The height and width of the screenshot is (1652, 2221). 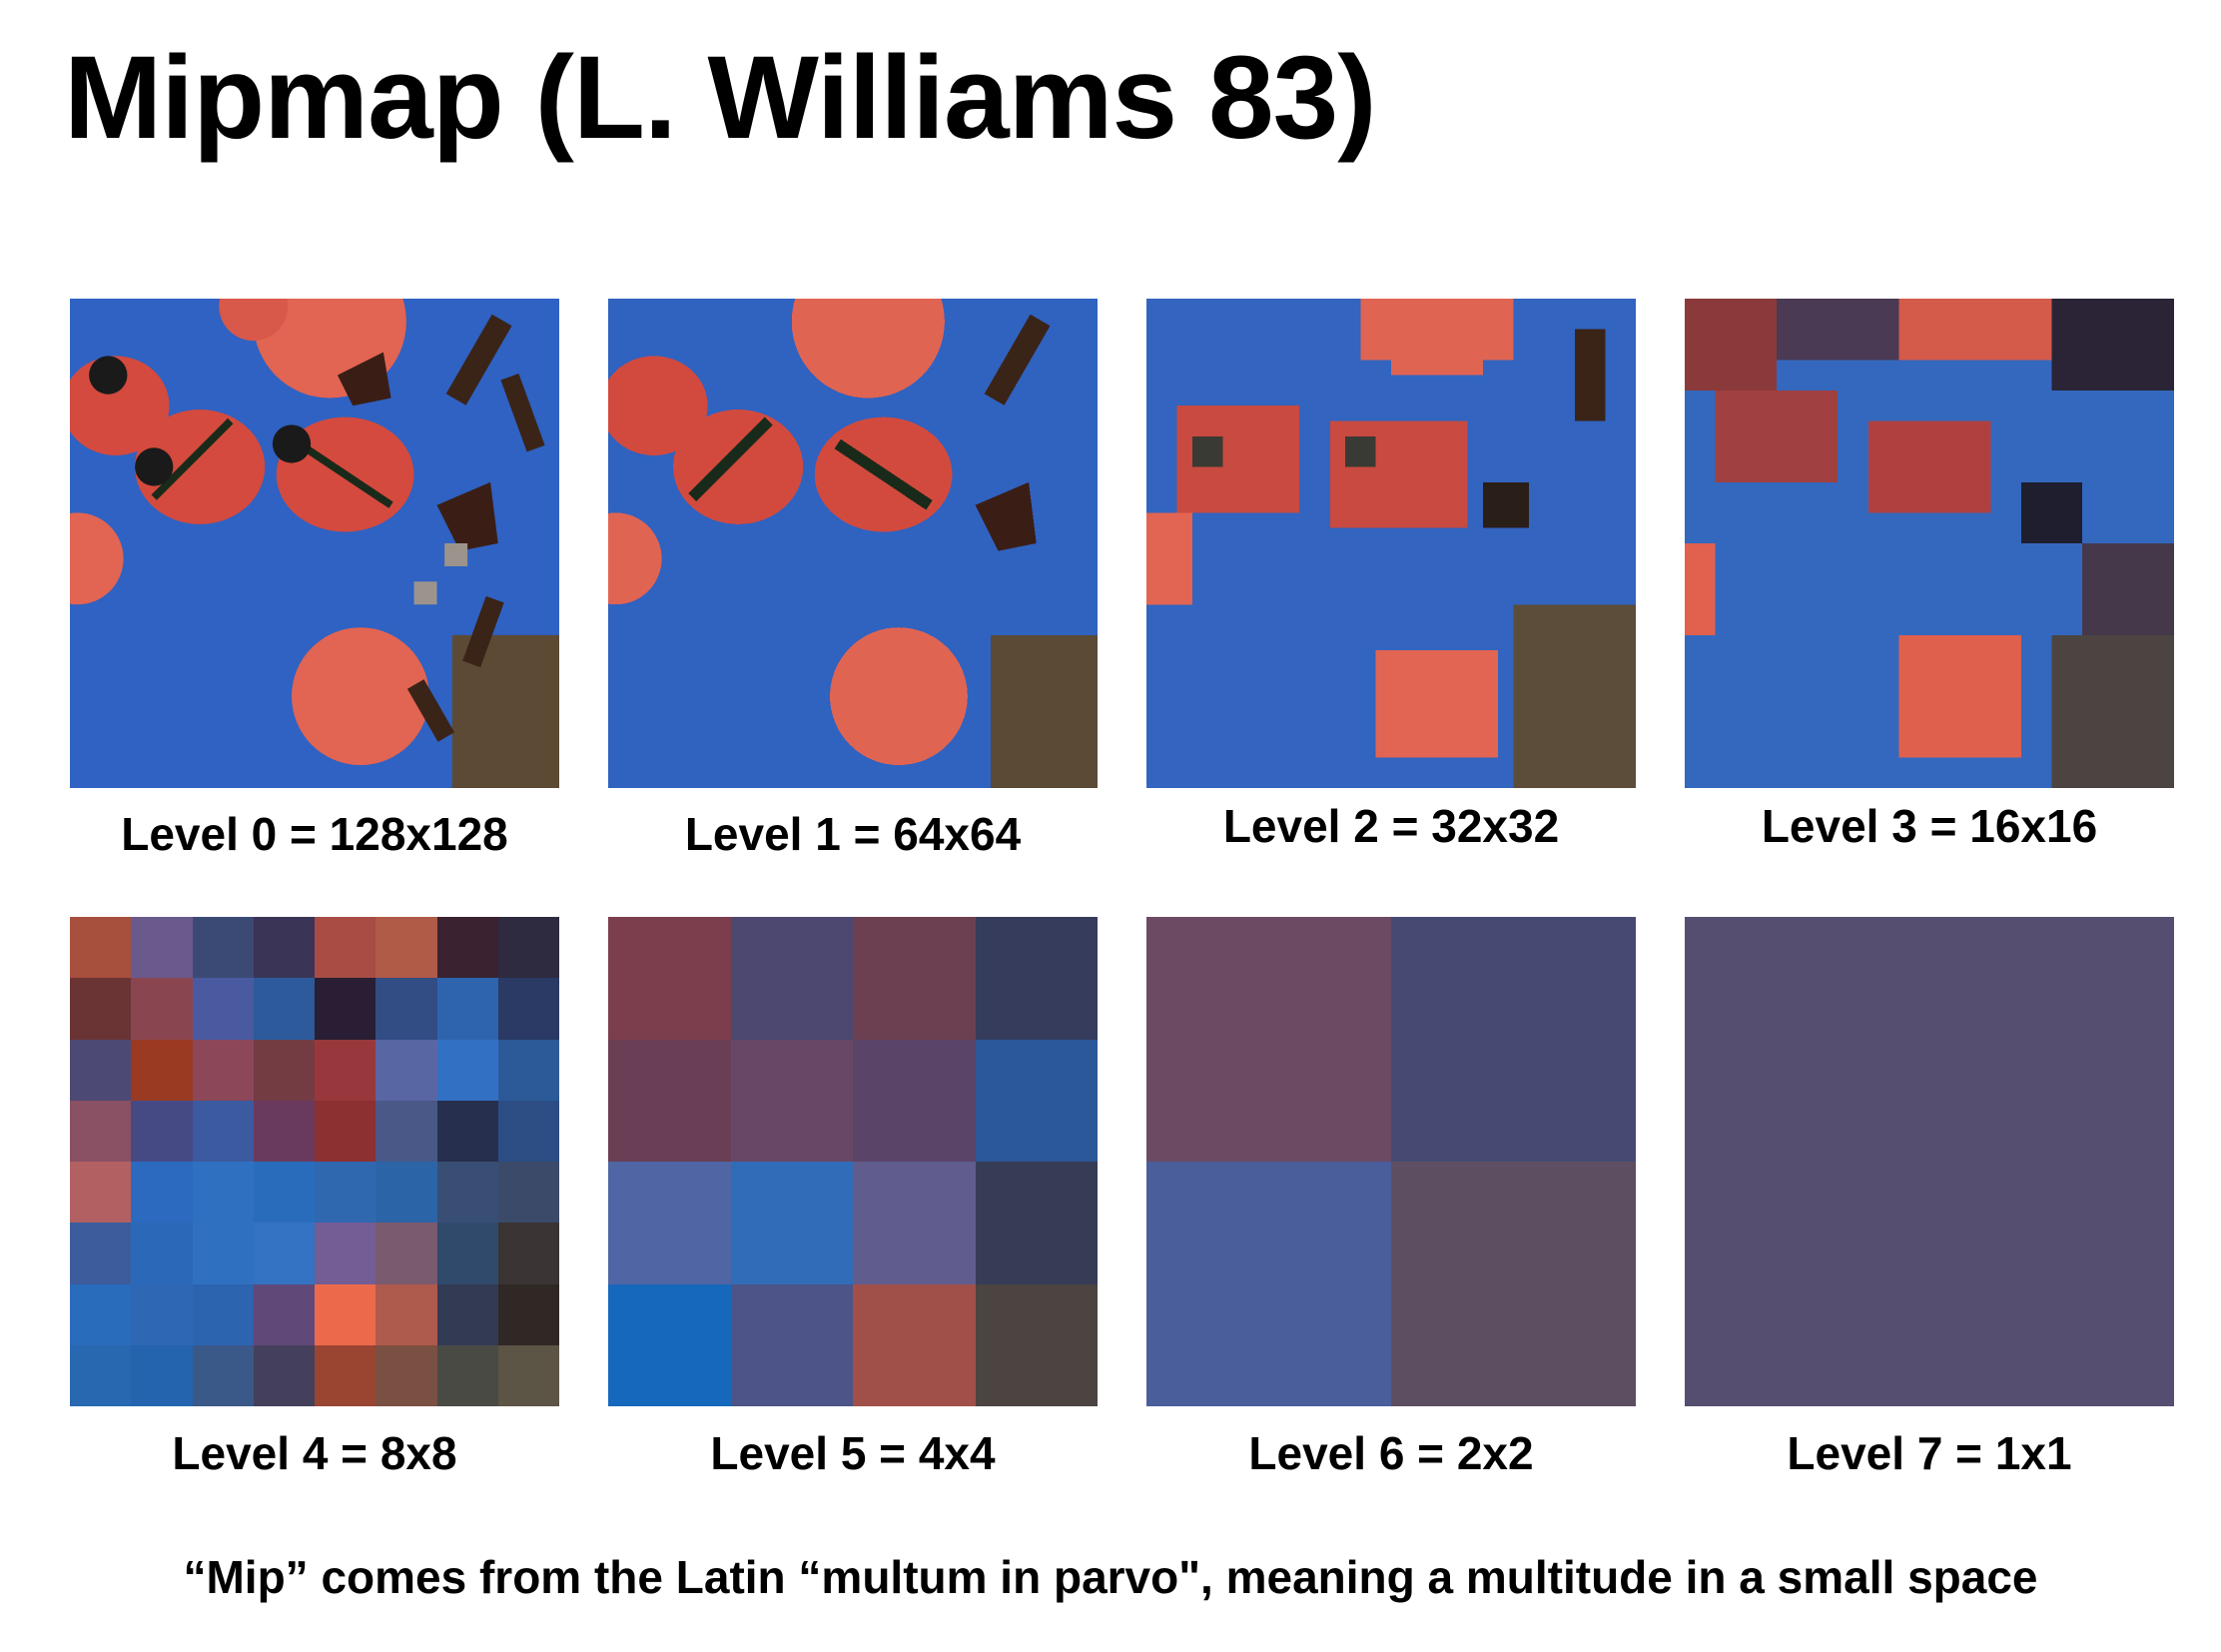 I want to click on level-7-grid, so click(x=1929, y=1161).